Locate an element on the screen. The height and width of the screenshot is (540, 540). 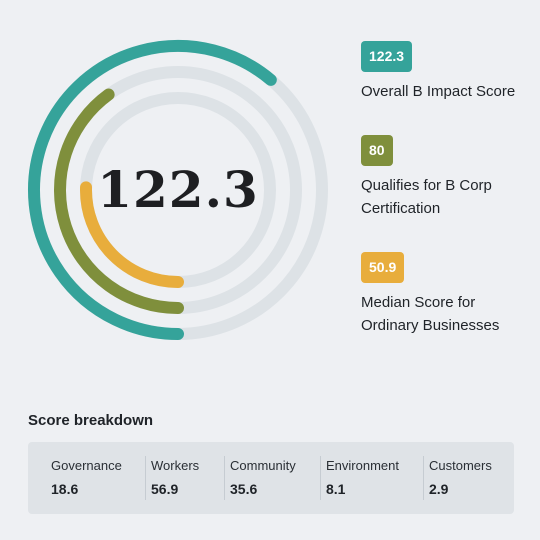
breakdown-value: 2.9 is located at coordinates (439, 489).